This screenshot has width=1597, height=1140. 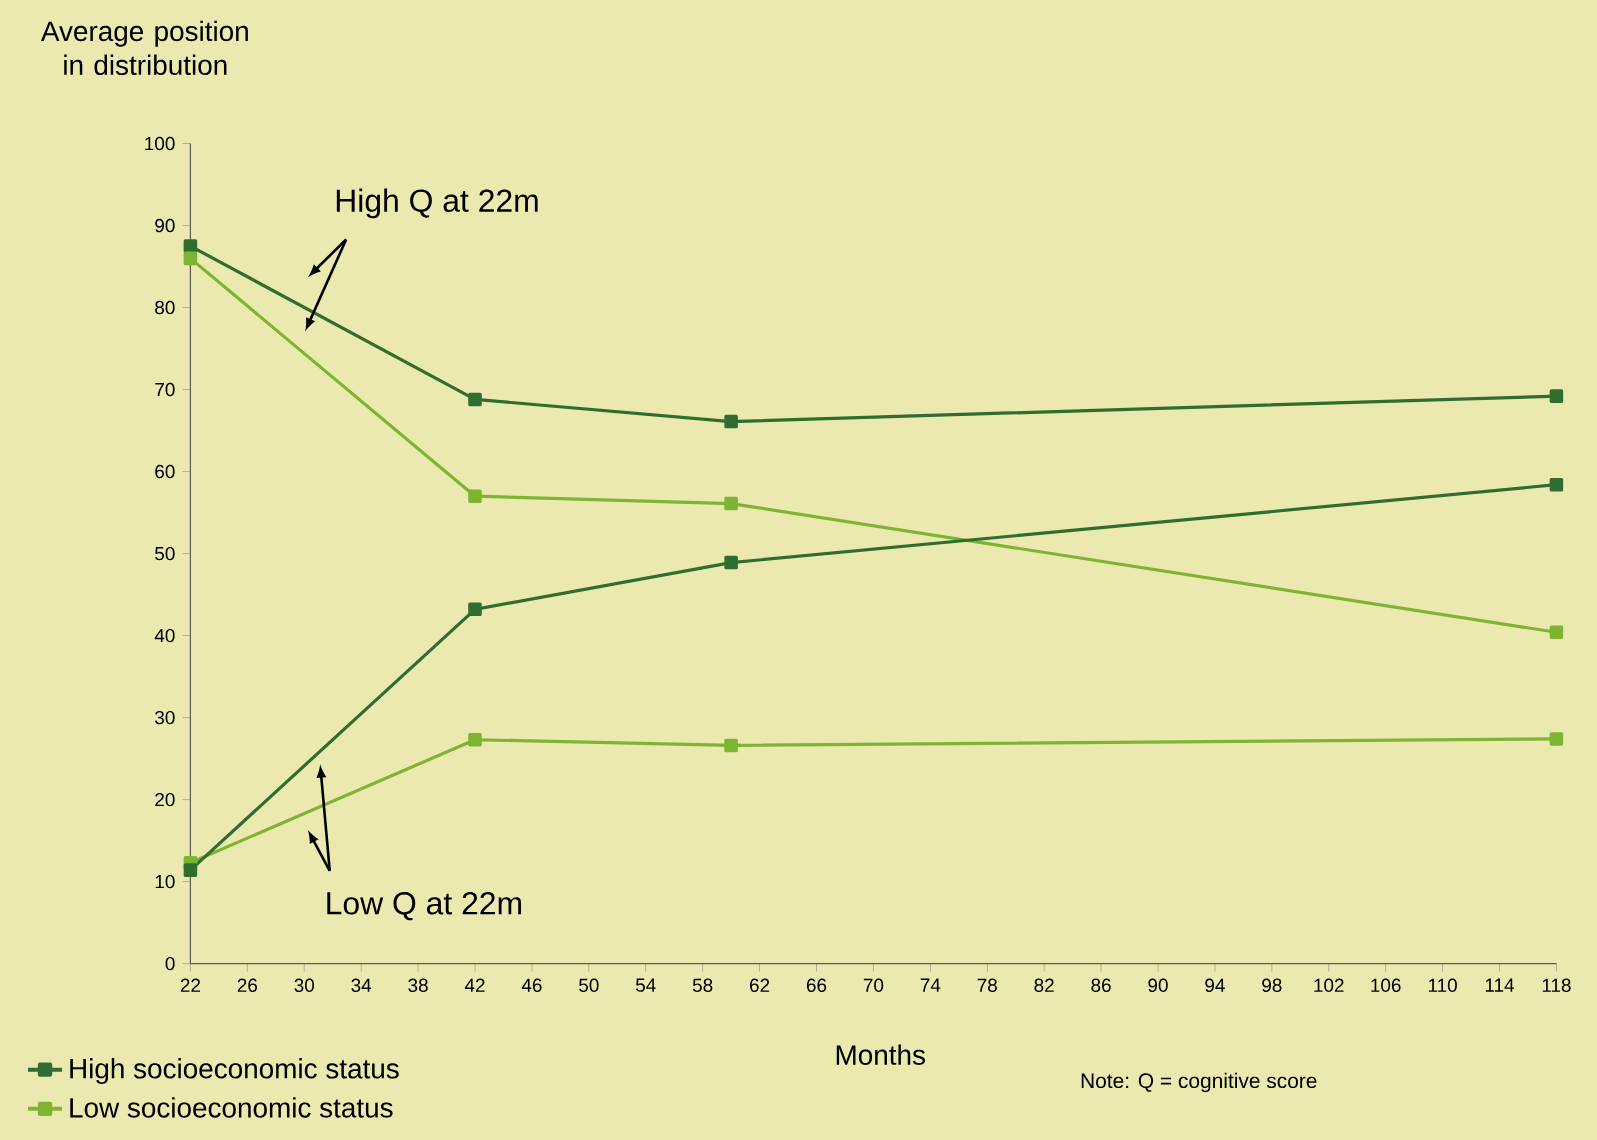 What do you see at coordinates (231, 1107) in the screenshot?
I see `legend-label: Low socioeconomic status` at bounding box center [231, 1107].